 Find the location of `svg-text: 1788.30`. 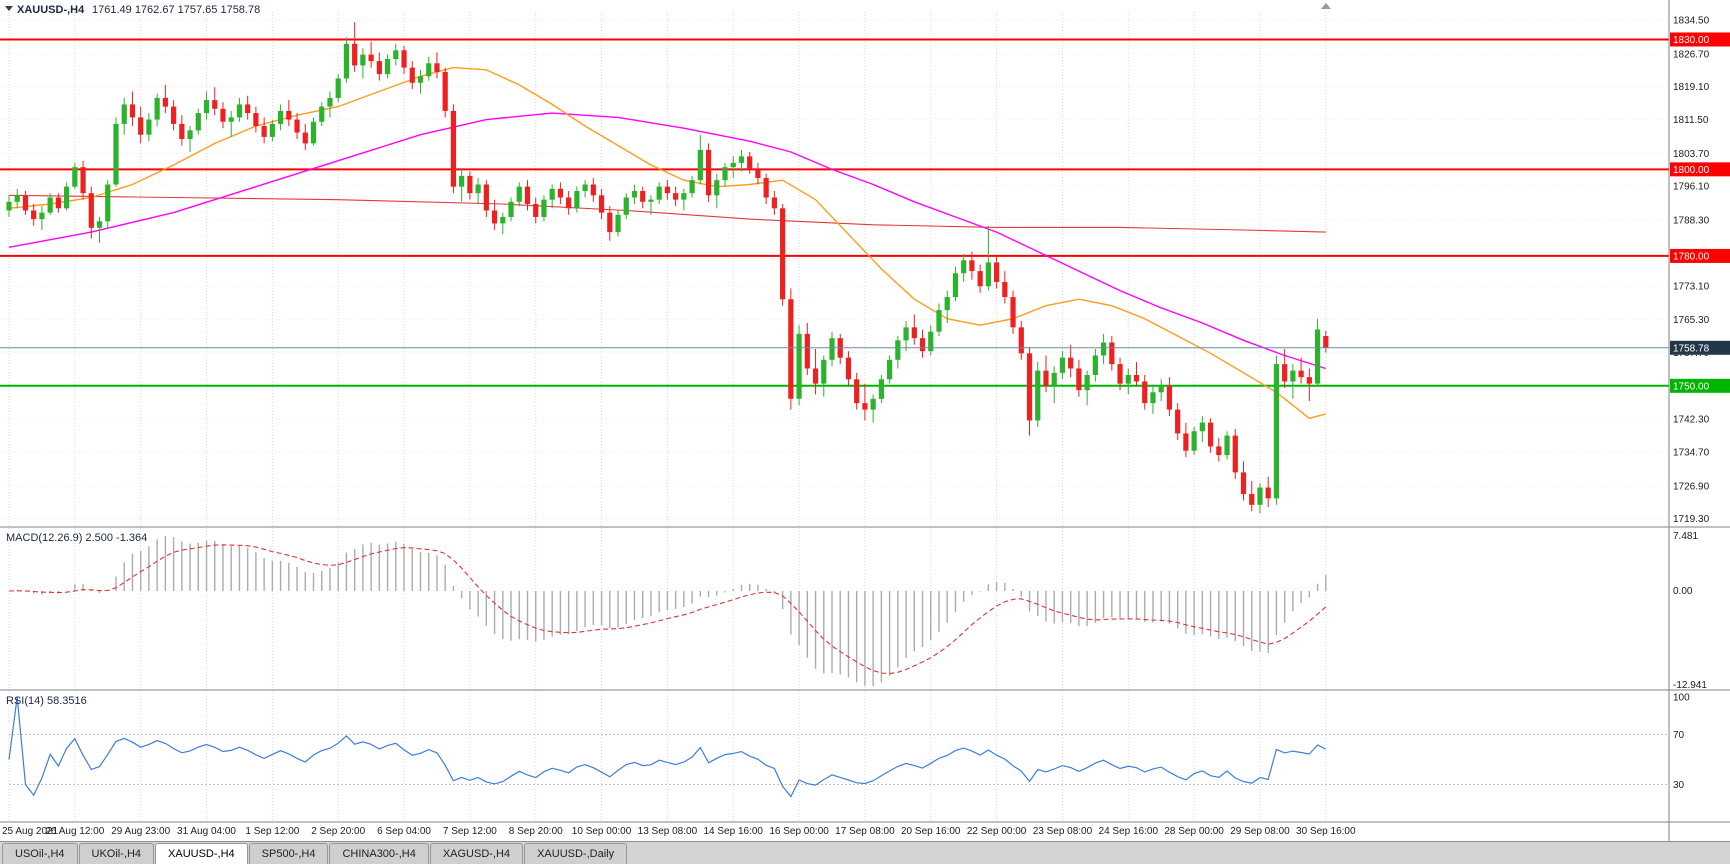

svg-text: 1788.30 is located at coordinates (1691, 220).